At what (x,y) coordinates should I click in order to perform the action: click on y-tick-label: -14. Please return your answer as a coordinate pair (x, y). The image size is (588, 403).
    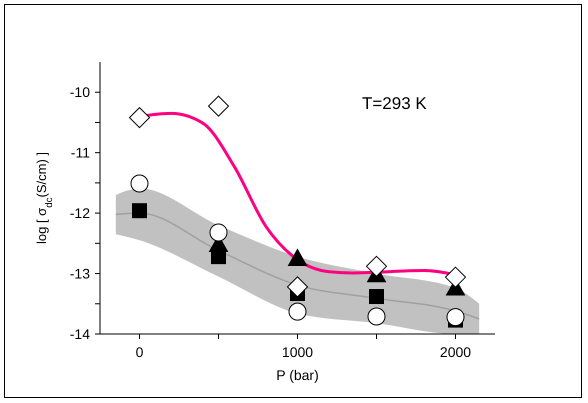
    Looking at the image, I should click on (80, 334).